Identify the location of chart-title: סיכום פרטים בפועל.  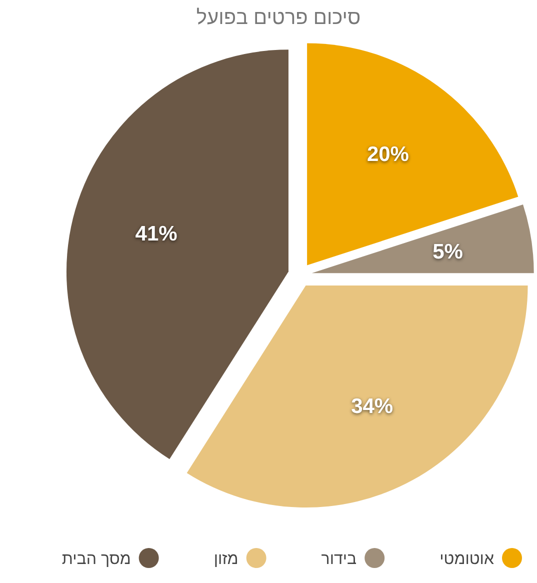
(278, 18).